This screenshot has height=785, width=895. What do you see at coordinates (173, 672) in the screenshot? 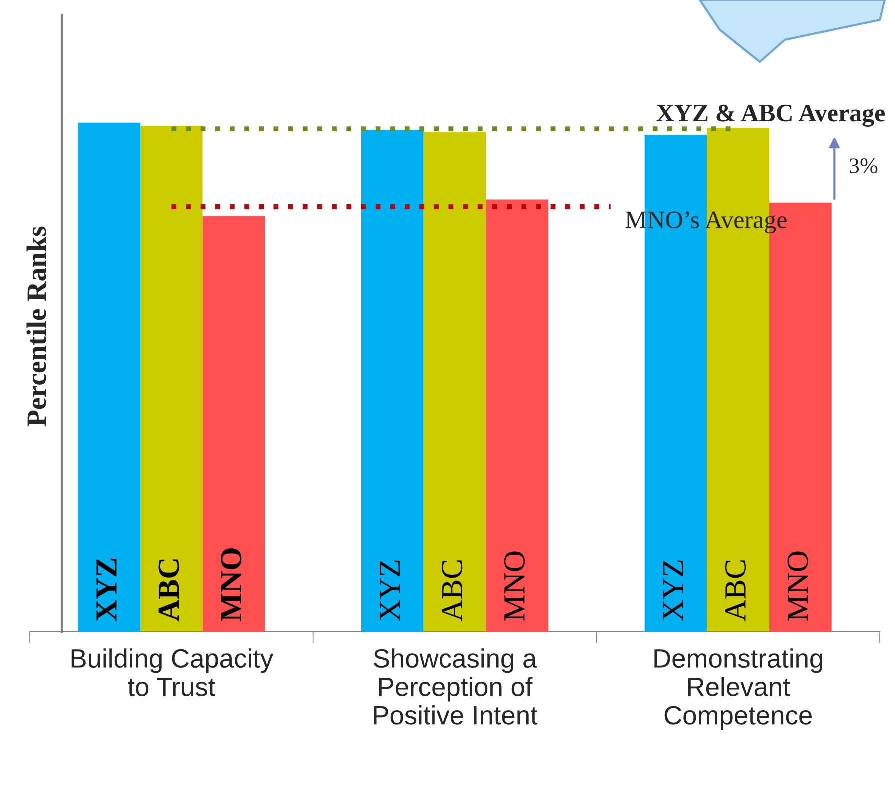
I see `x-tick-label: Building Capacity to Trust` at bounding box center [173, 672].